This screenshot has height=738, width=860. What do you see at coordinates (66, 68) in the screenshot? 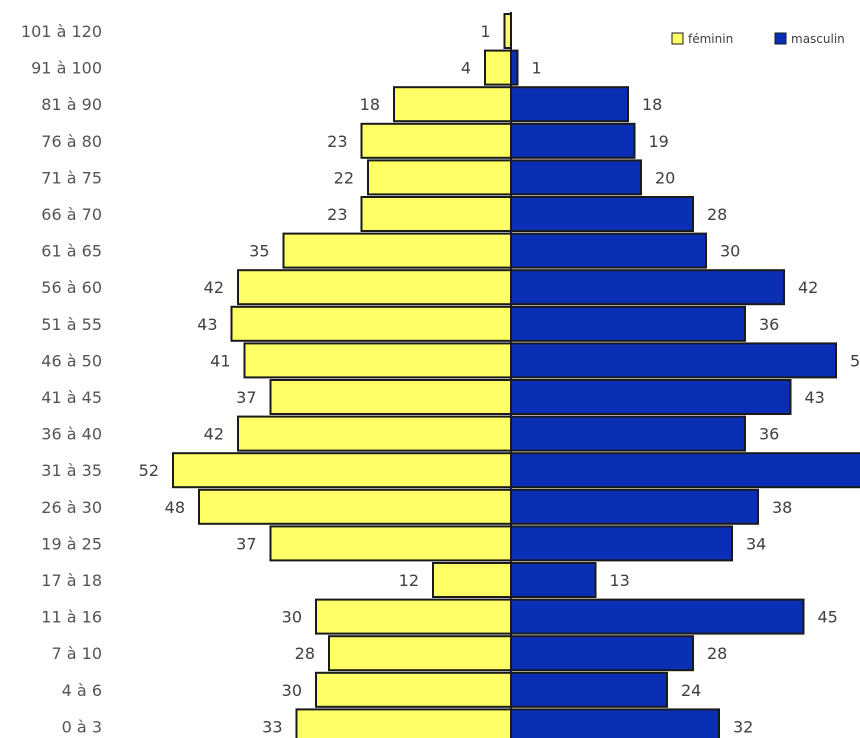
I see `category-label: 91 à 100` at bounding box center [66, 68].